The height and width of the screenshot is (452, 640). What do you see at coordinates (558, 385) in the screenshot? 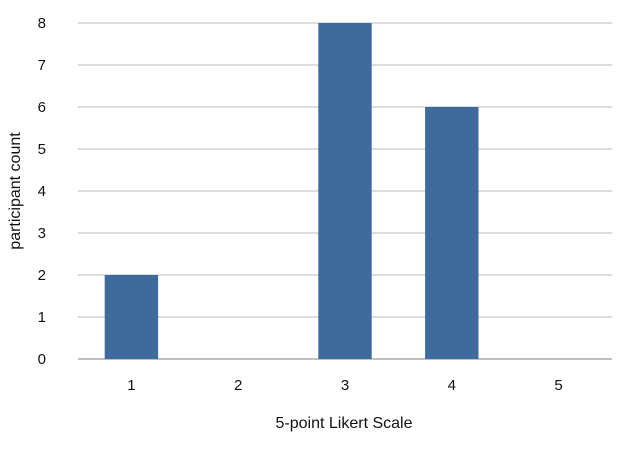
I see `x-tick-label: 5` at bounding box center [558, 385].